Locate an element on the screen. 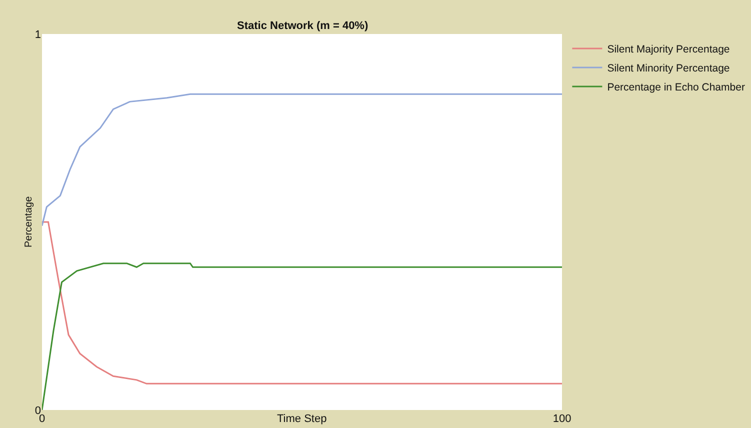 Image resolution: width=751 pixels, height=428 pixels. x-axis-title: Time Step is located at coordinates (302, 419).